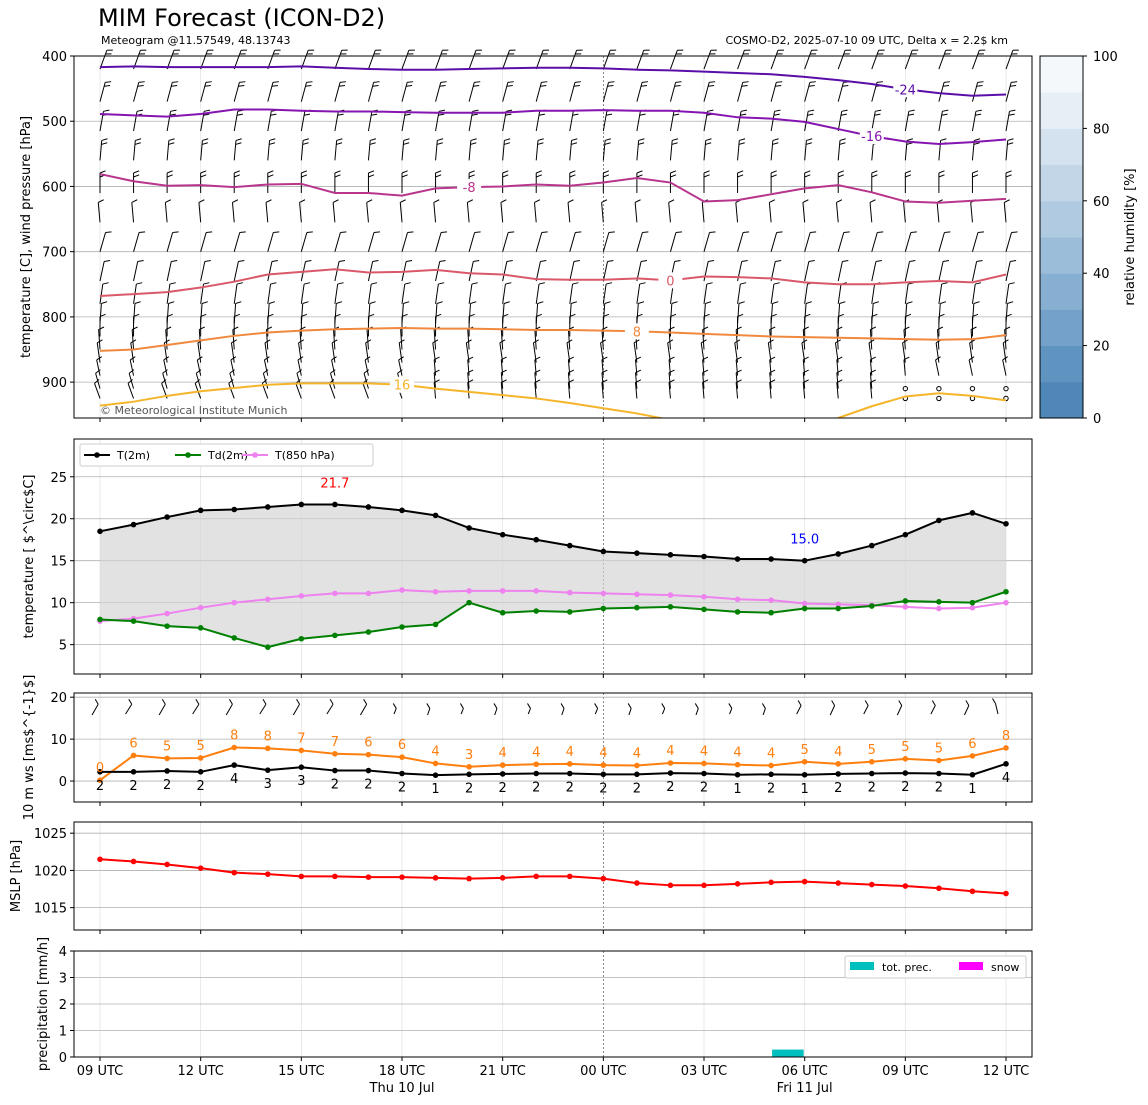 The image size is (1148, 1105). What do you see at coordinates (1061, 400) in the screenshot?
I see `humidity-colorbar-segment` at bounding box center [1061, 400].